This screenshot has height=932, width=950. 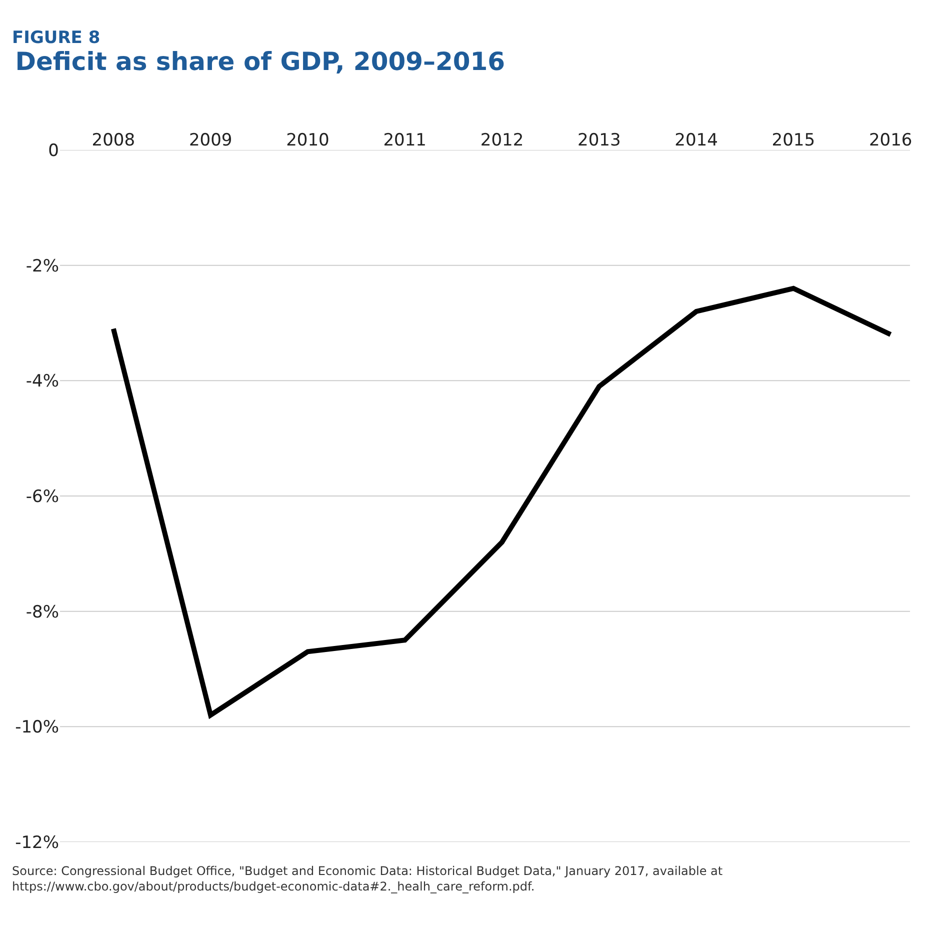 What do you see at coordinates (308, 140) in the screenshot?
I see `x-tick-label: 2010` at bounding box center [308, 140].